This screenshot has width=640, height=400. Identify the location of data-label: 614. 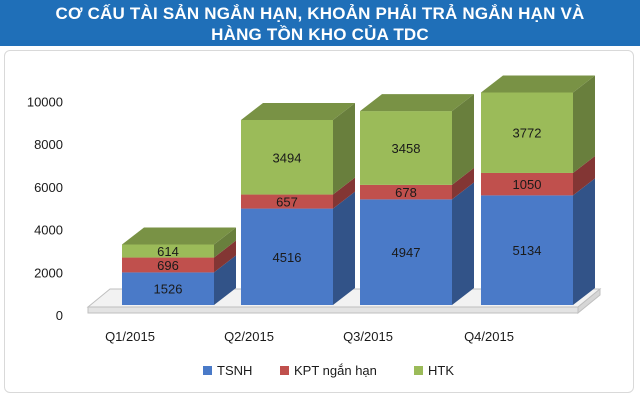
(168, 251).